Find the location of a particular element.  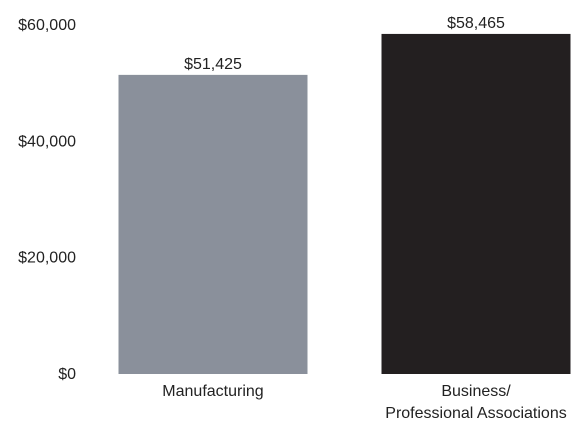

category-label-0-line-0: Manufacturing is located at coordinates (212, 391).